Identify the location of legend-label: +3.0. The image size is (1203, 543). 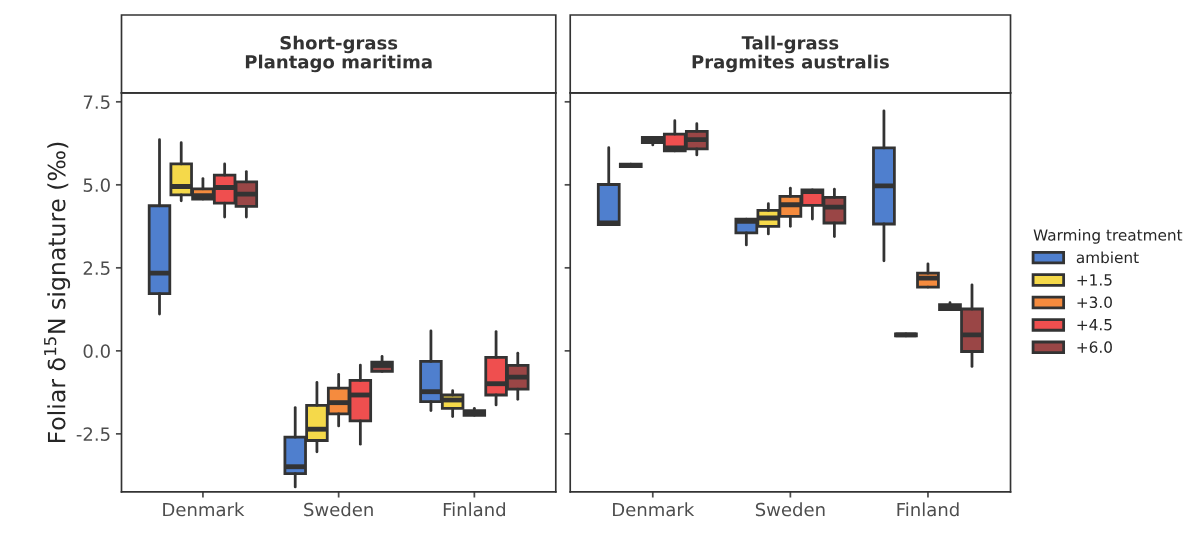
(1094, 302).